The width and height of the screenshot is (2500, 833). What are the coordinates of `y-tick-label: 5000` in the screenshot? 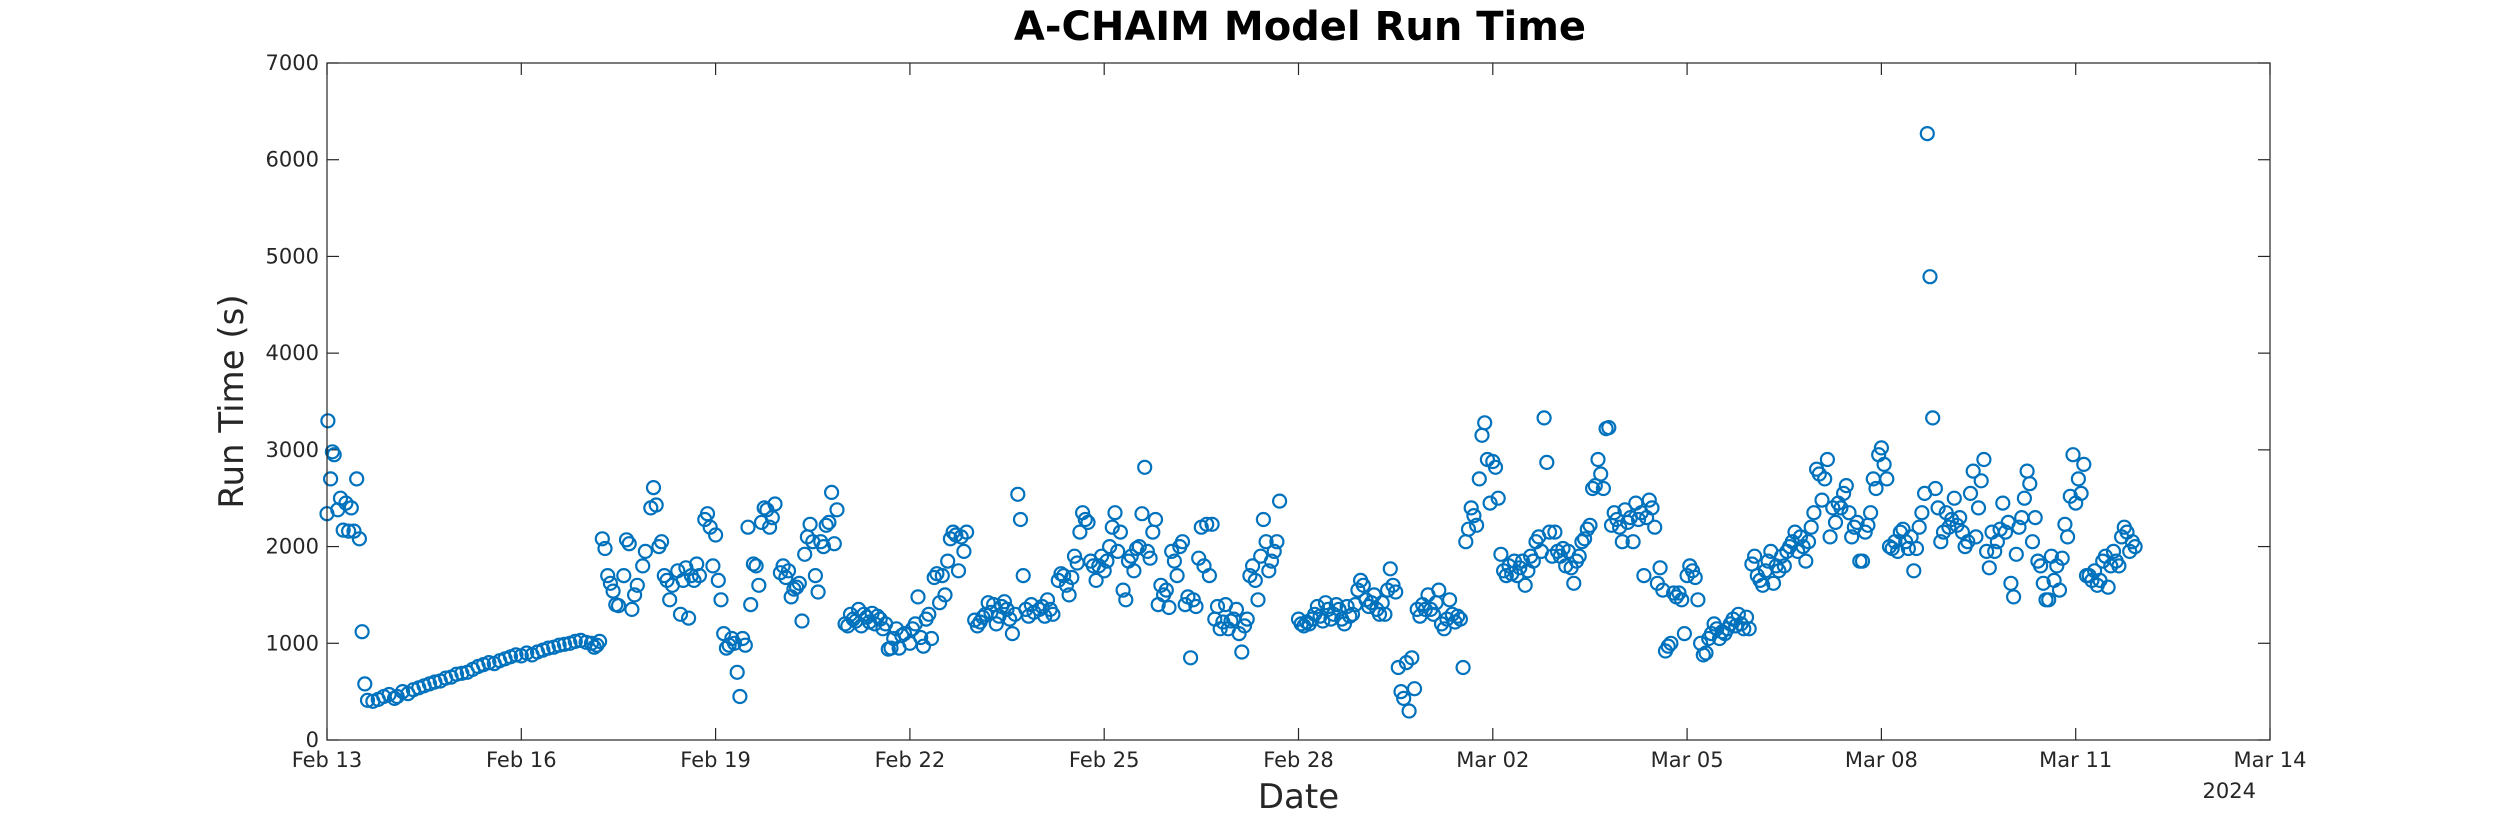 It's located at (292, 256).